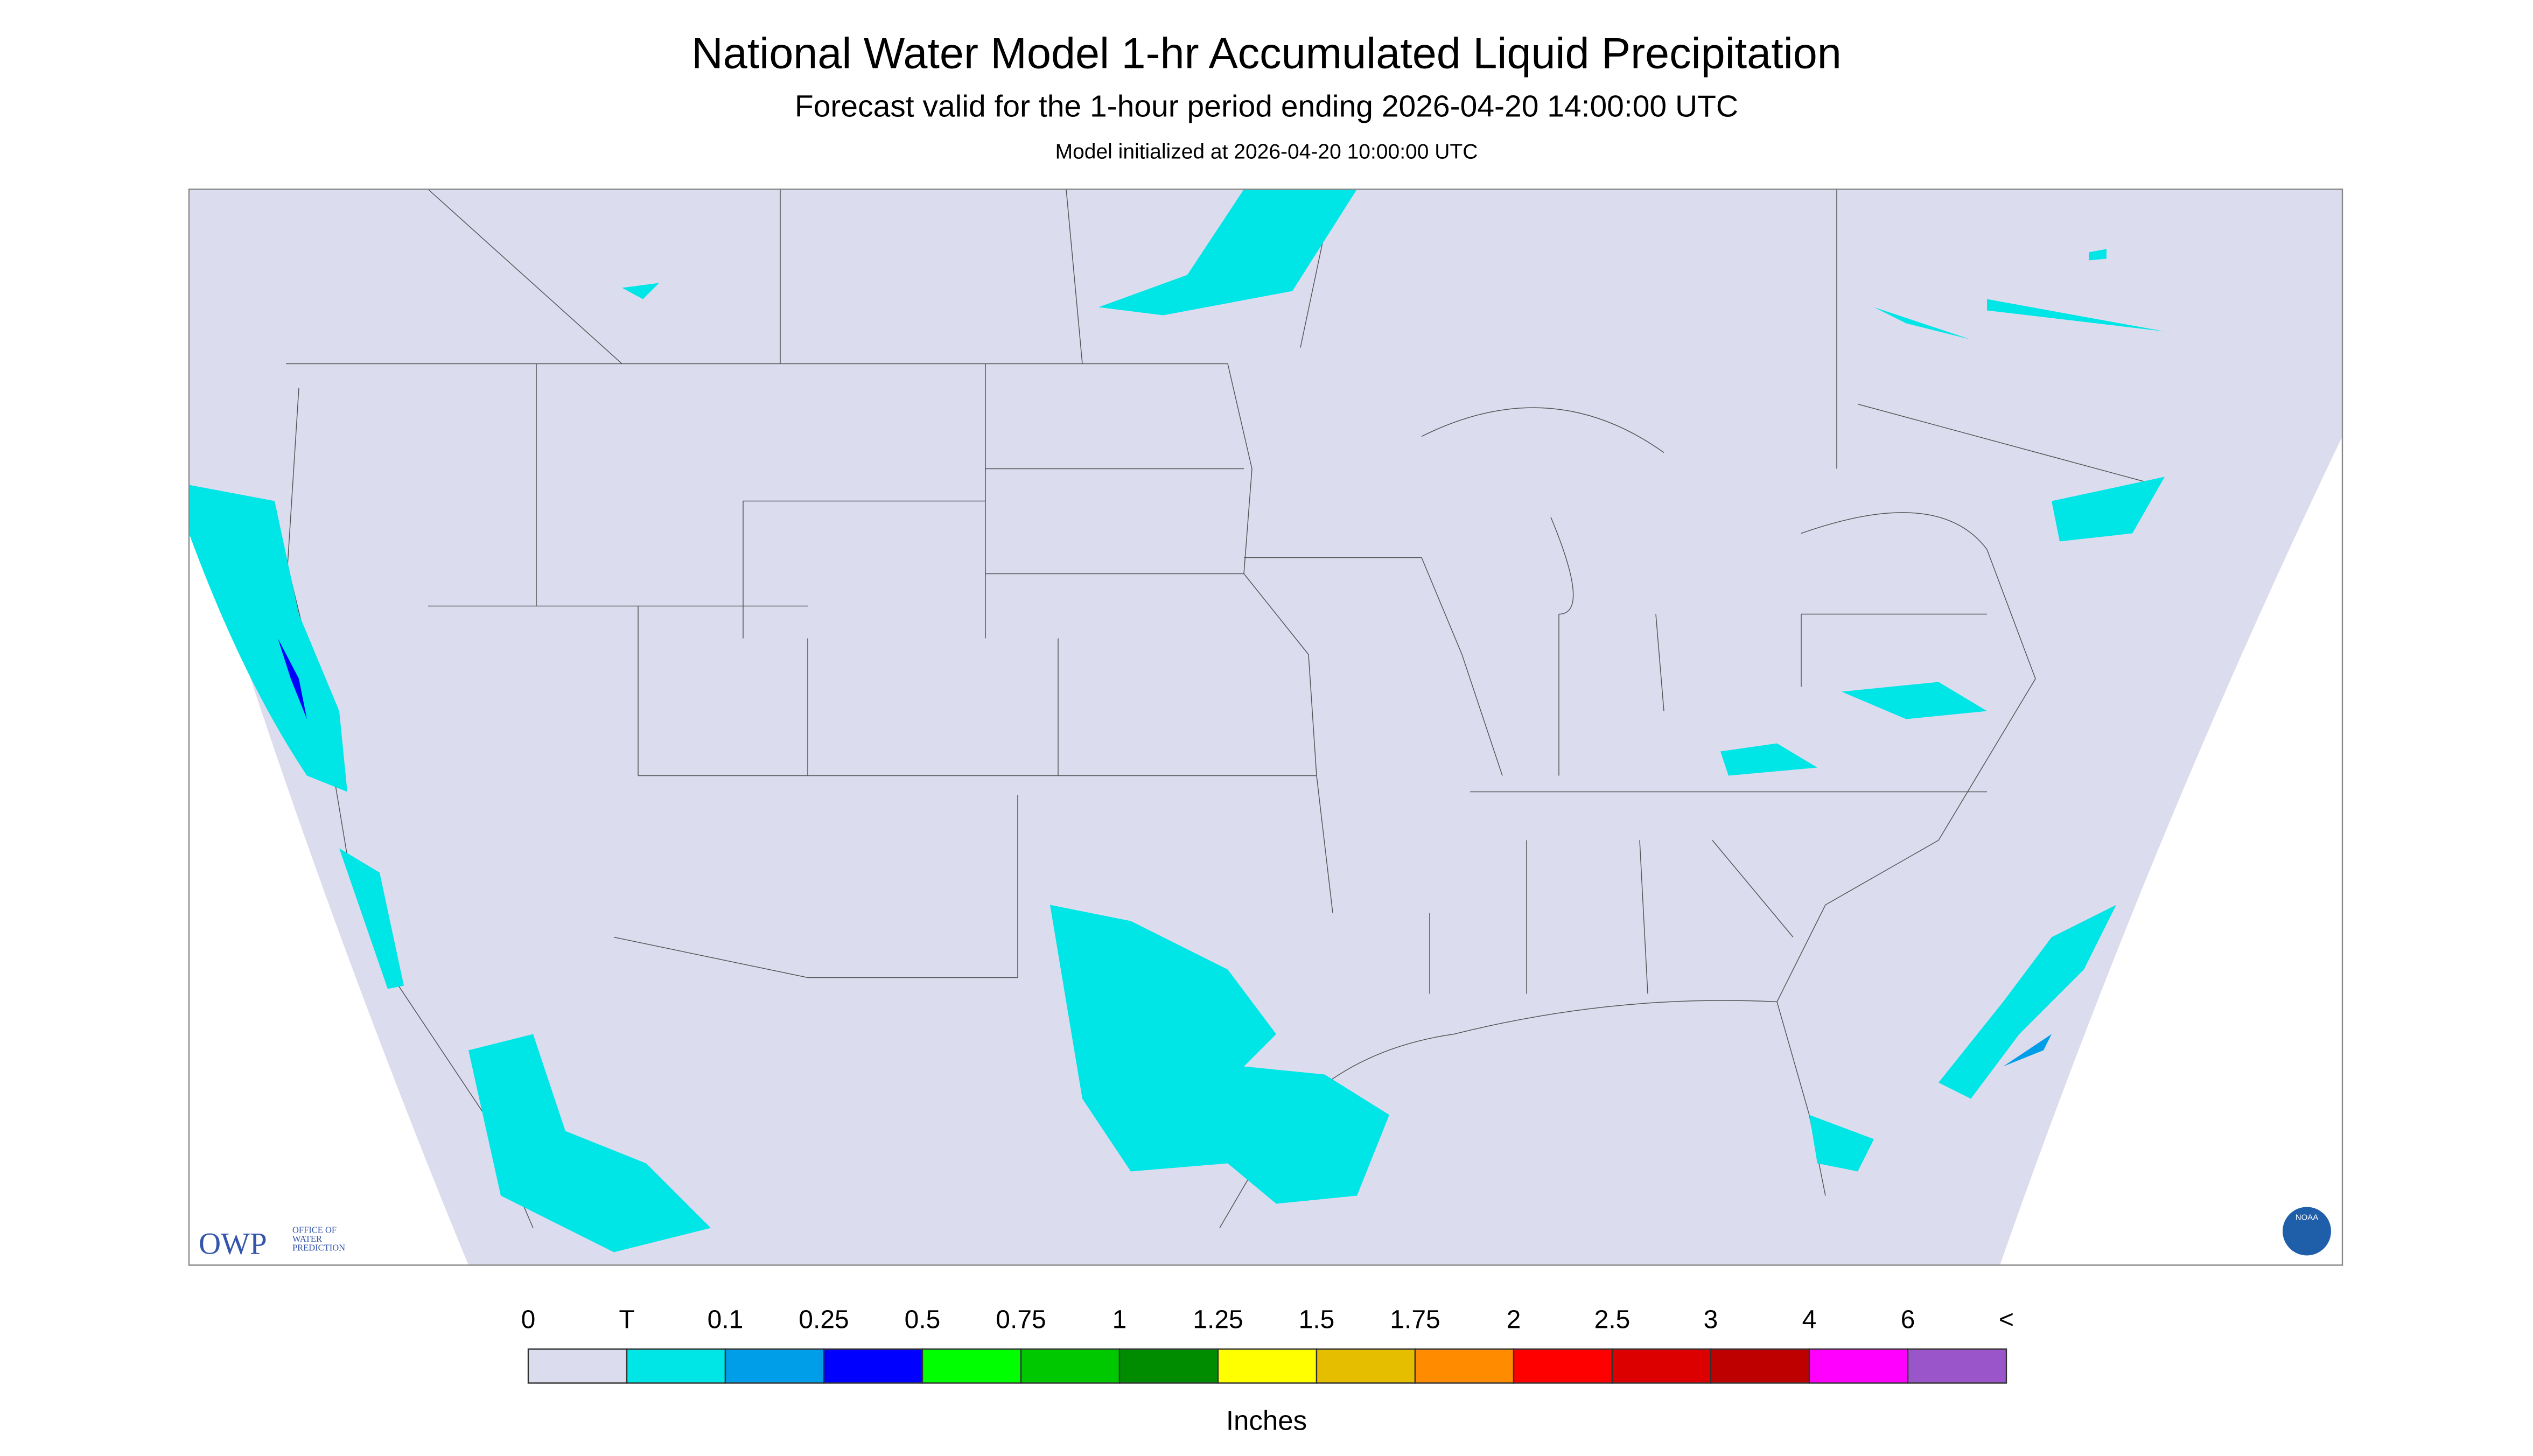 The width and height of the screenshot is (2533, 1456). I want to click on legend-label: 0.1, so click(726, 1320).